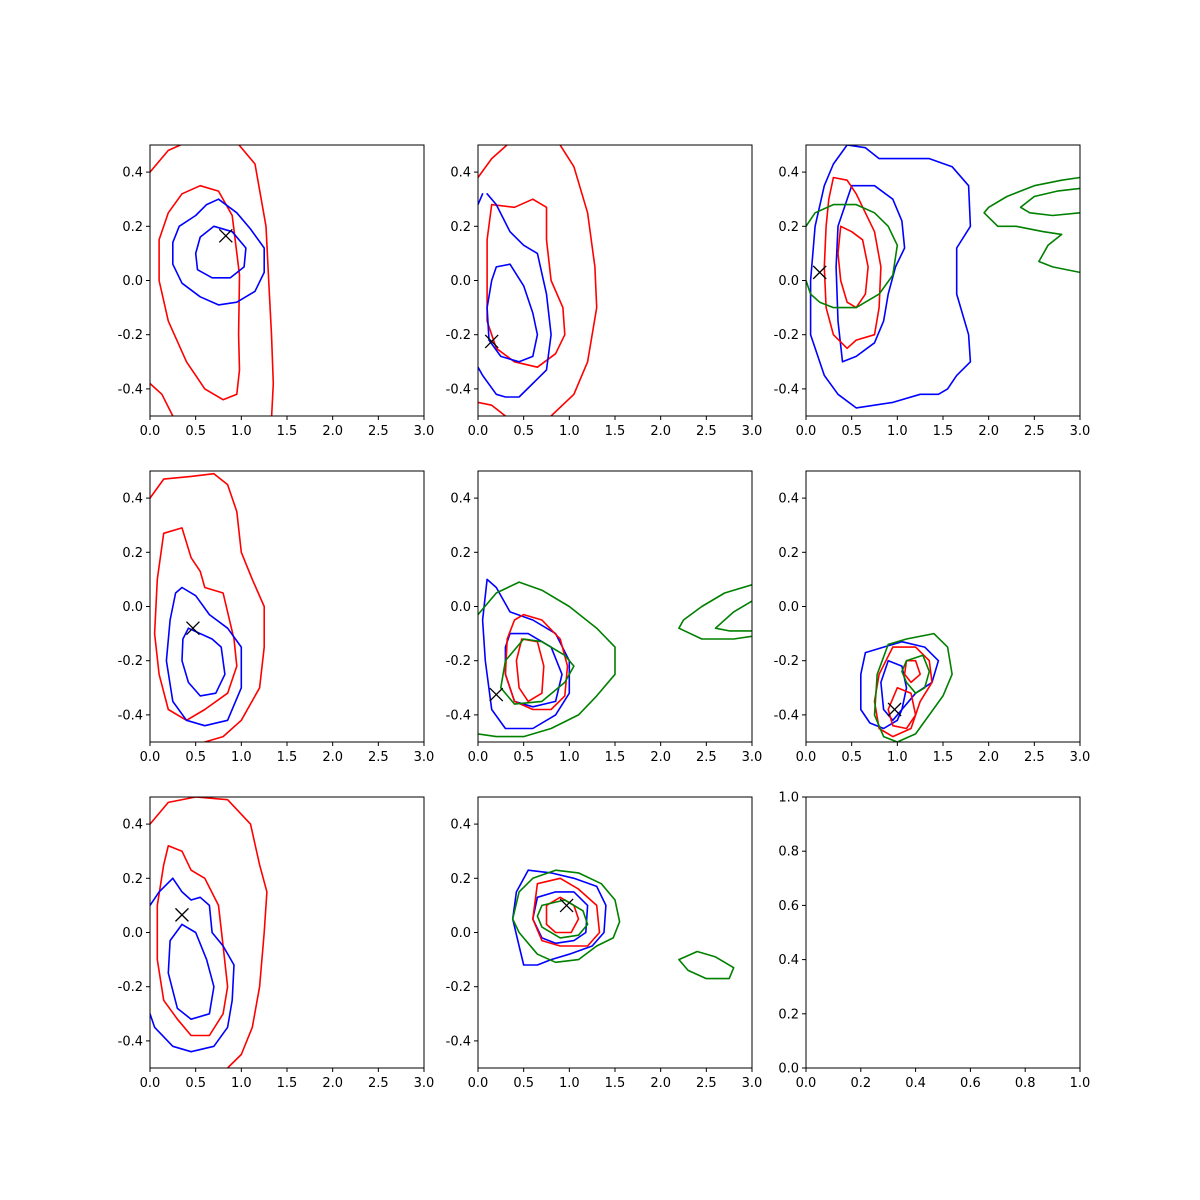 The image size is (1200, 1200). I want to click on subplot-8: 0.0 0.5 1.0 1.5 2.0 2.5 3.0 -0.4 -0.2 0.0 0.2 0.4, so click(604, 943).